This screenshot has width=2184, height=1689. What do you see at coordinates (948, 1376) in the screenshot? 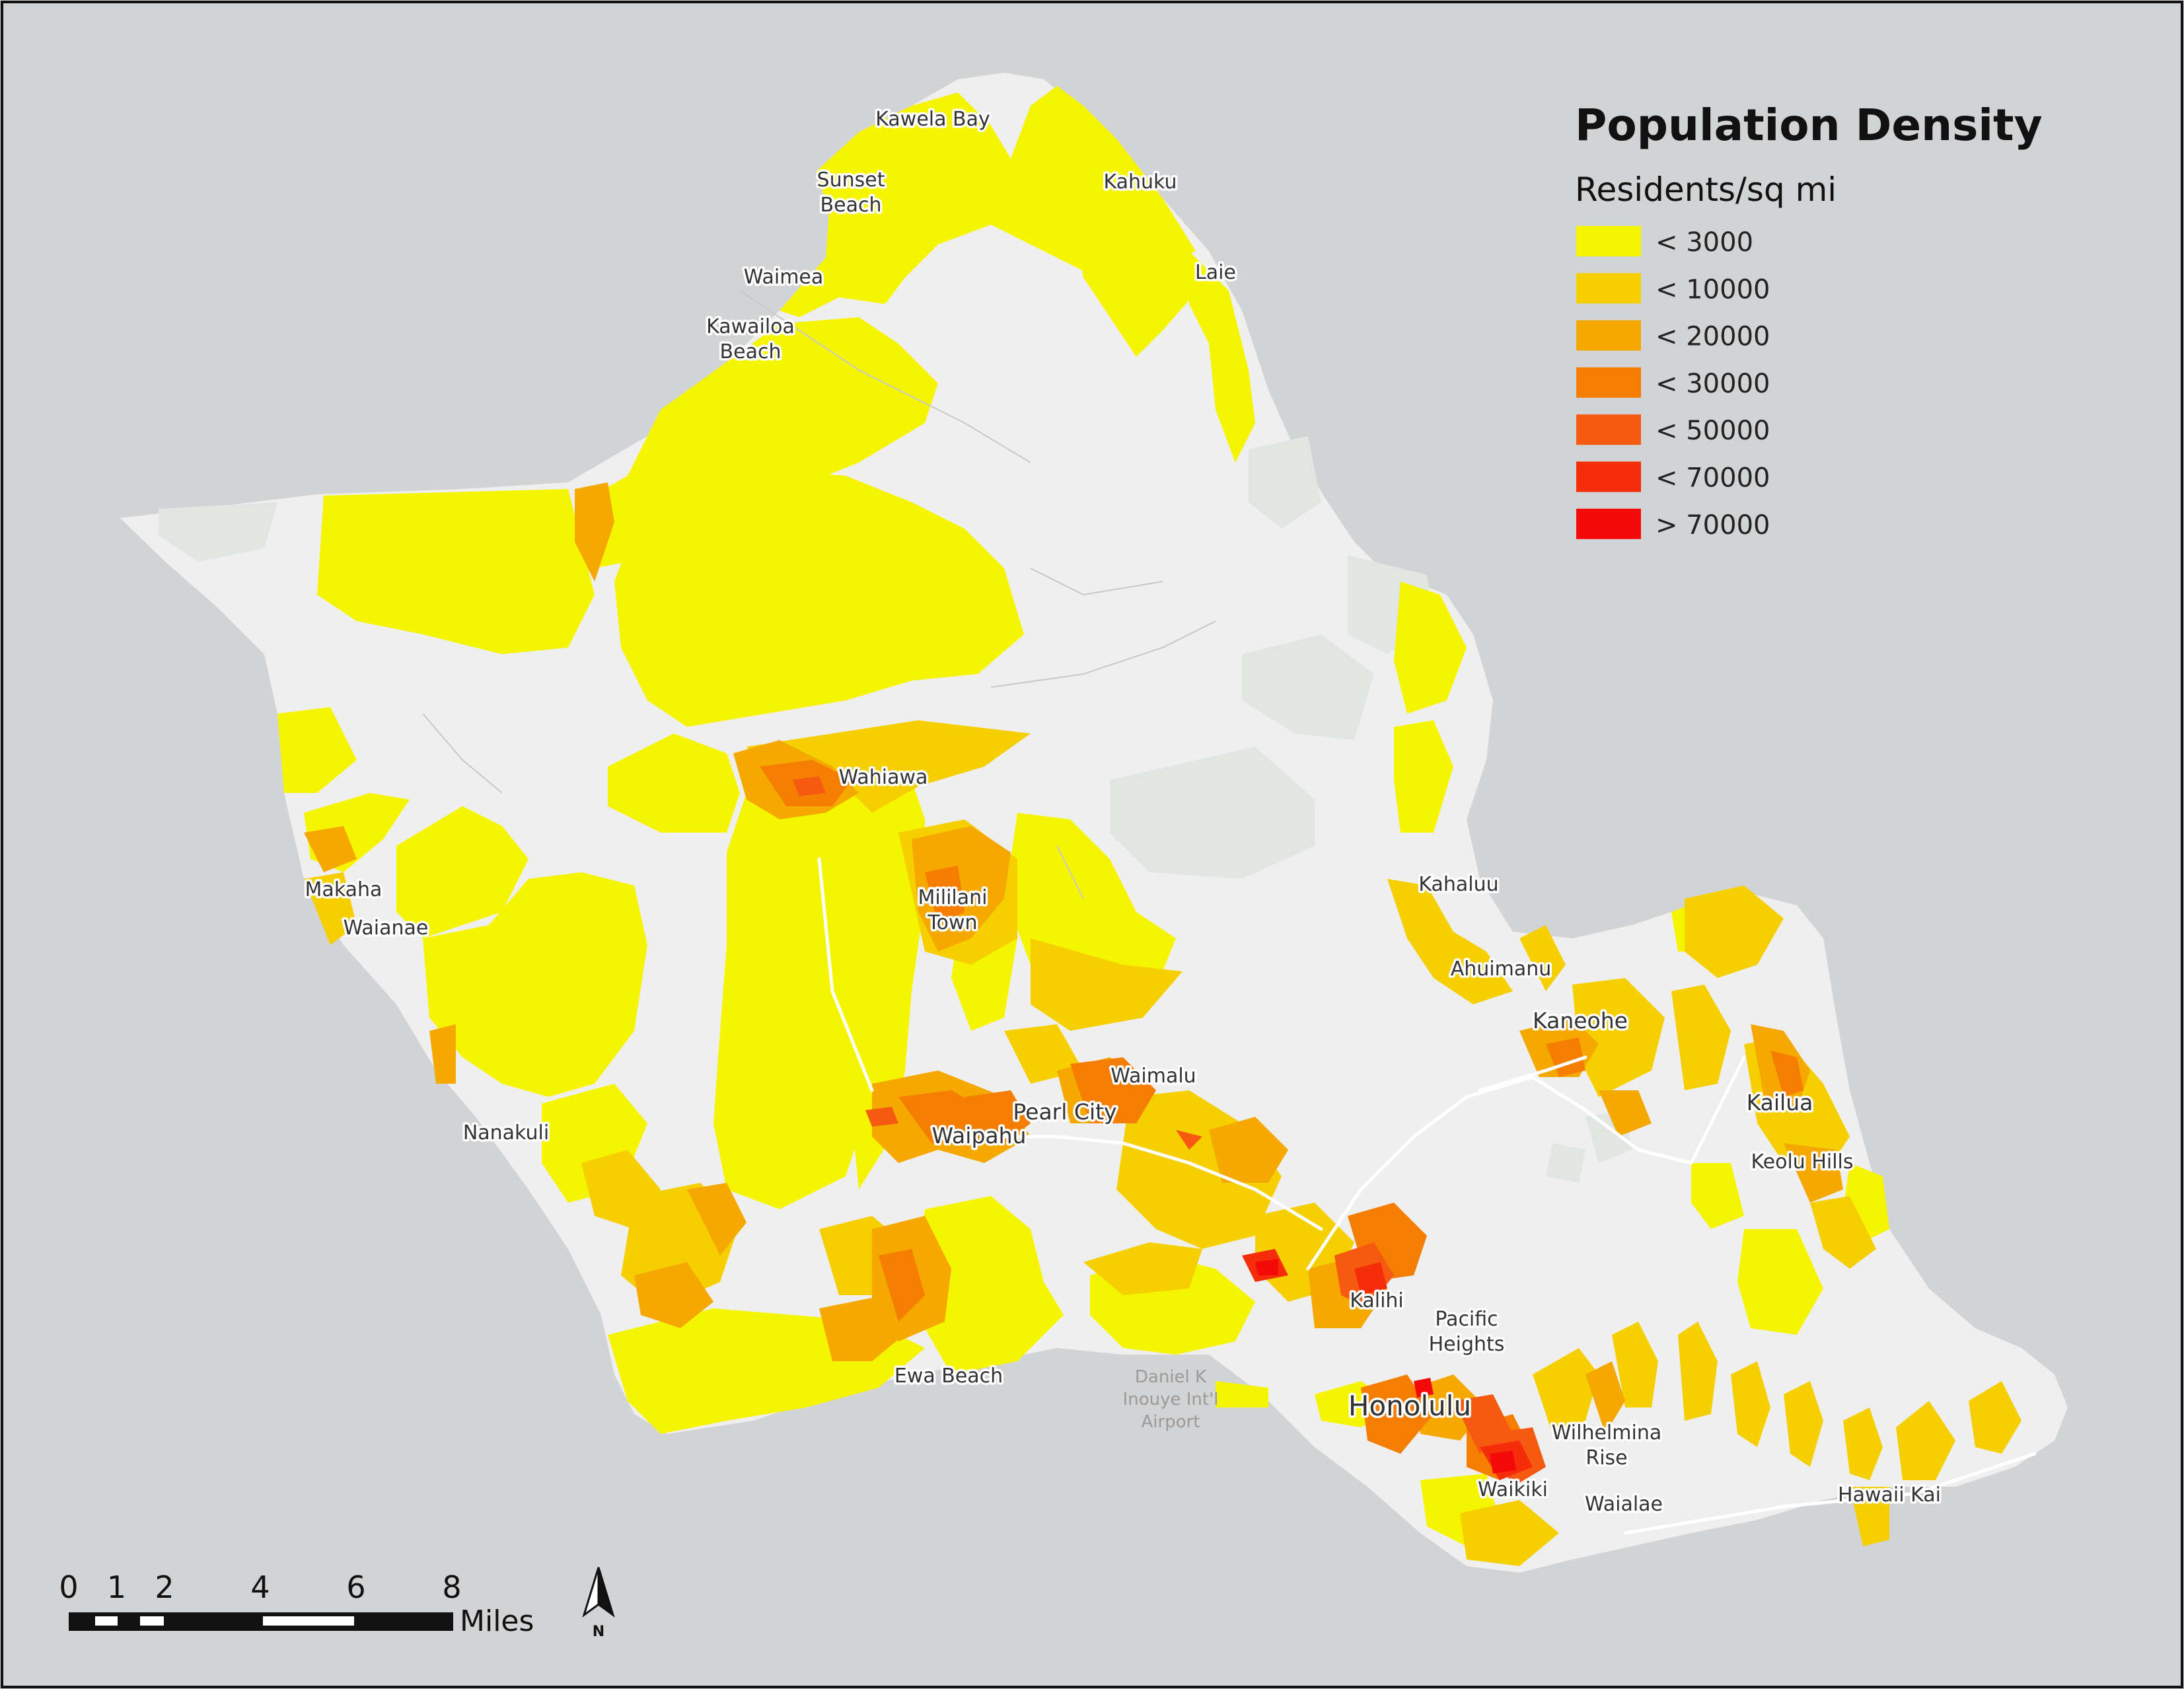
I see `label-ewa-beach: Ewa Beach` at bounding box center [948, 1376].